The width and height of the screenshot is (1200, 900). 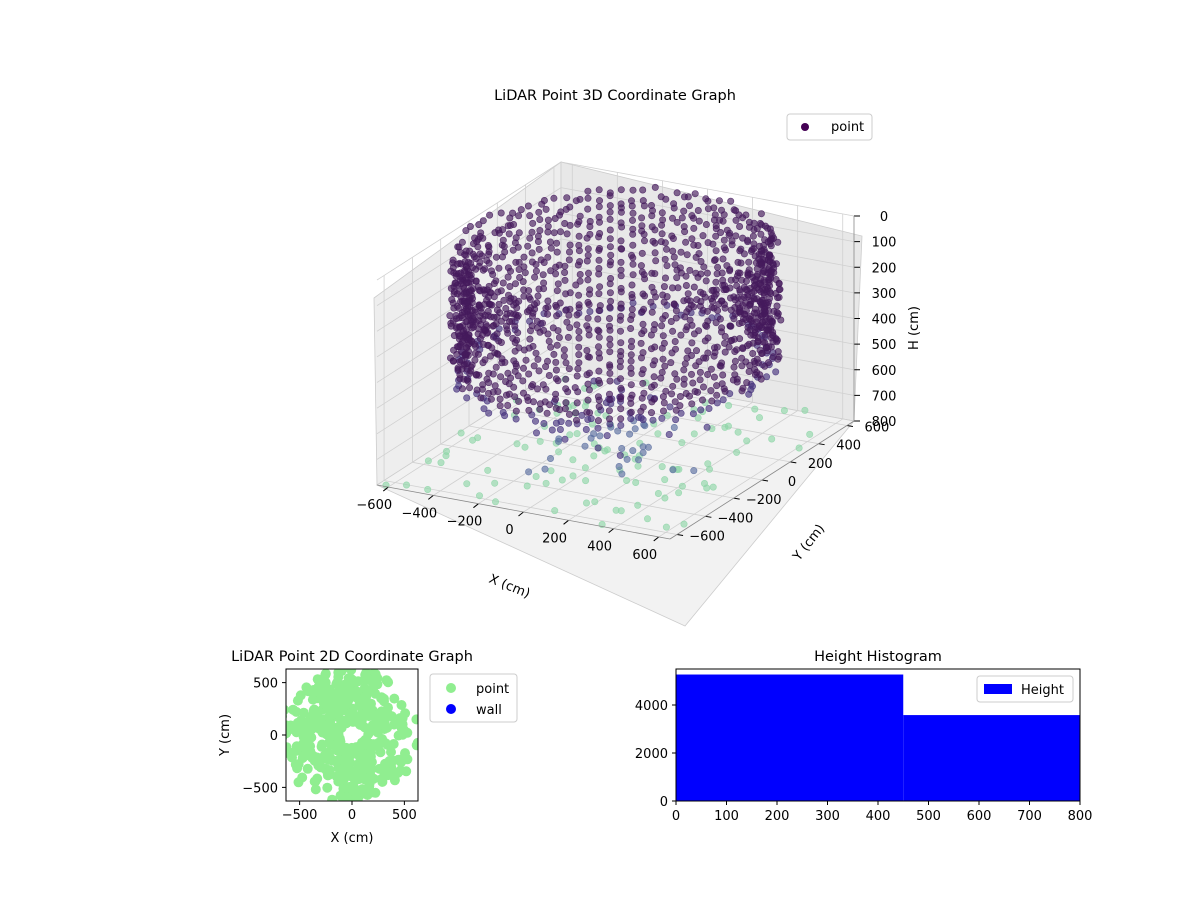 I want to click on y-tick-3d, so click(x=793, y=462).